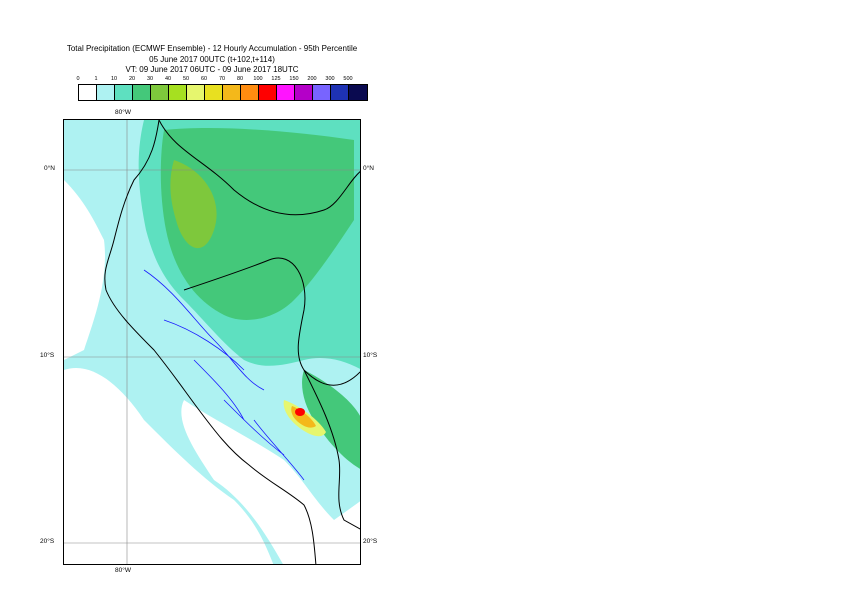  I want to click on legend-tick-label: 60, so click(204, 79).